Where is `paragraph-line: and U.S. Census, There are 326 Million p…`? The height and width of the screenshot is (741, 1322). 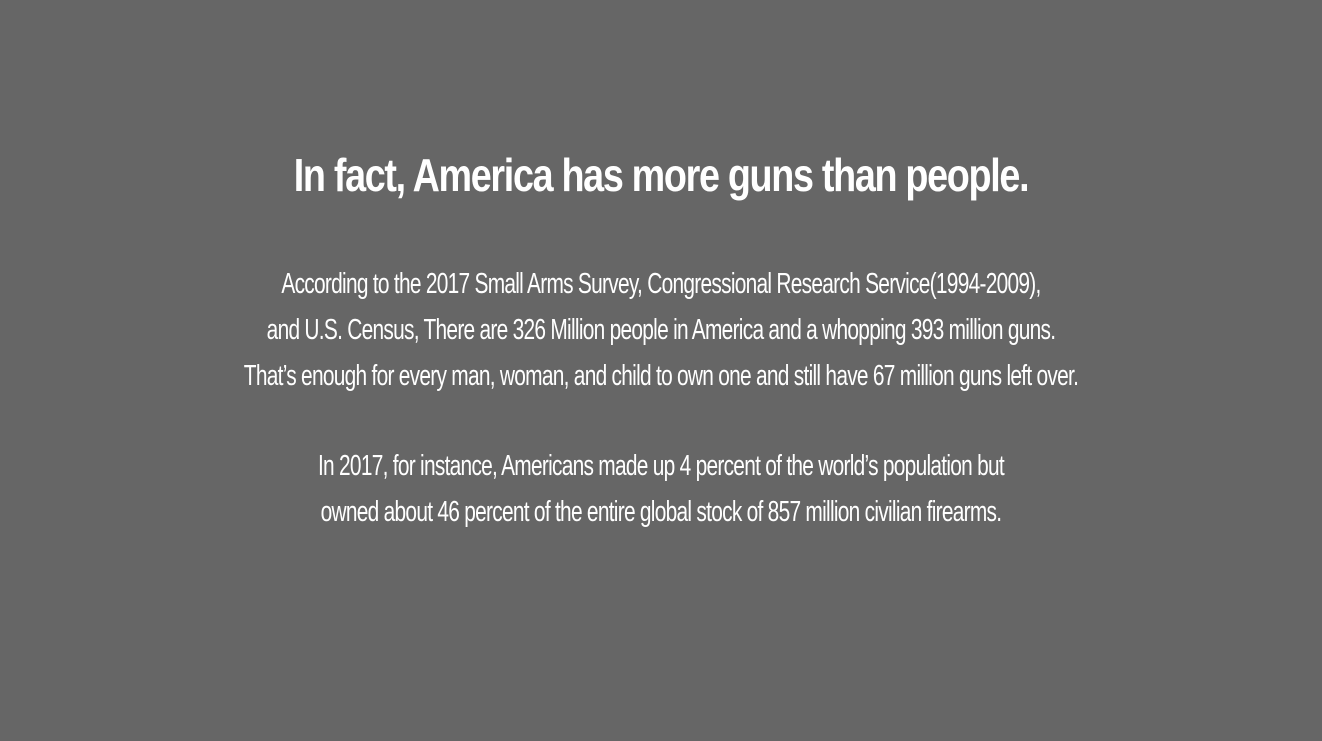
paragraph-line: and U.S. Census, There are 326 Million p… is located at coordinates (661, 330).